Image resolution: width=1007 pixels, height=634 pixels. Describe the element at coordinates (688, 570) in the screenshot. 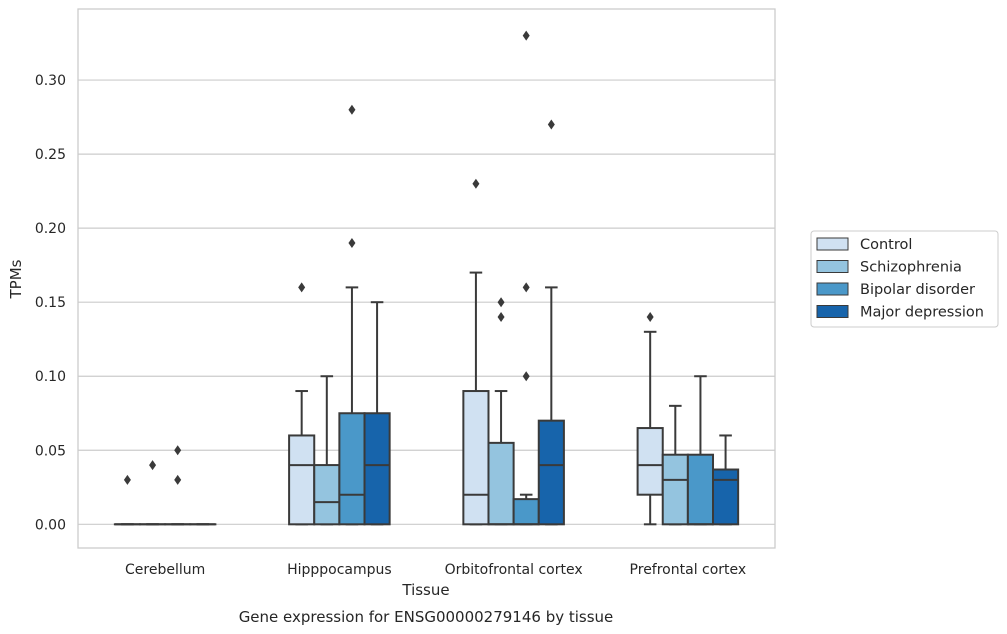

I see `x-tick-label: Prefrontal cortex` at that location.